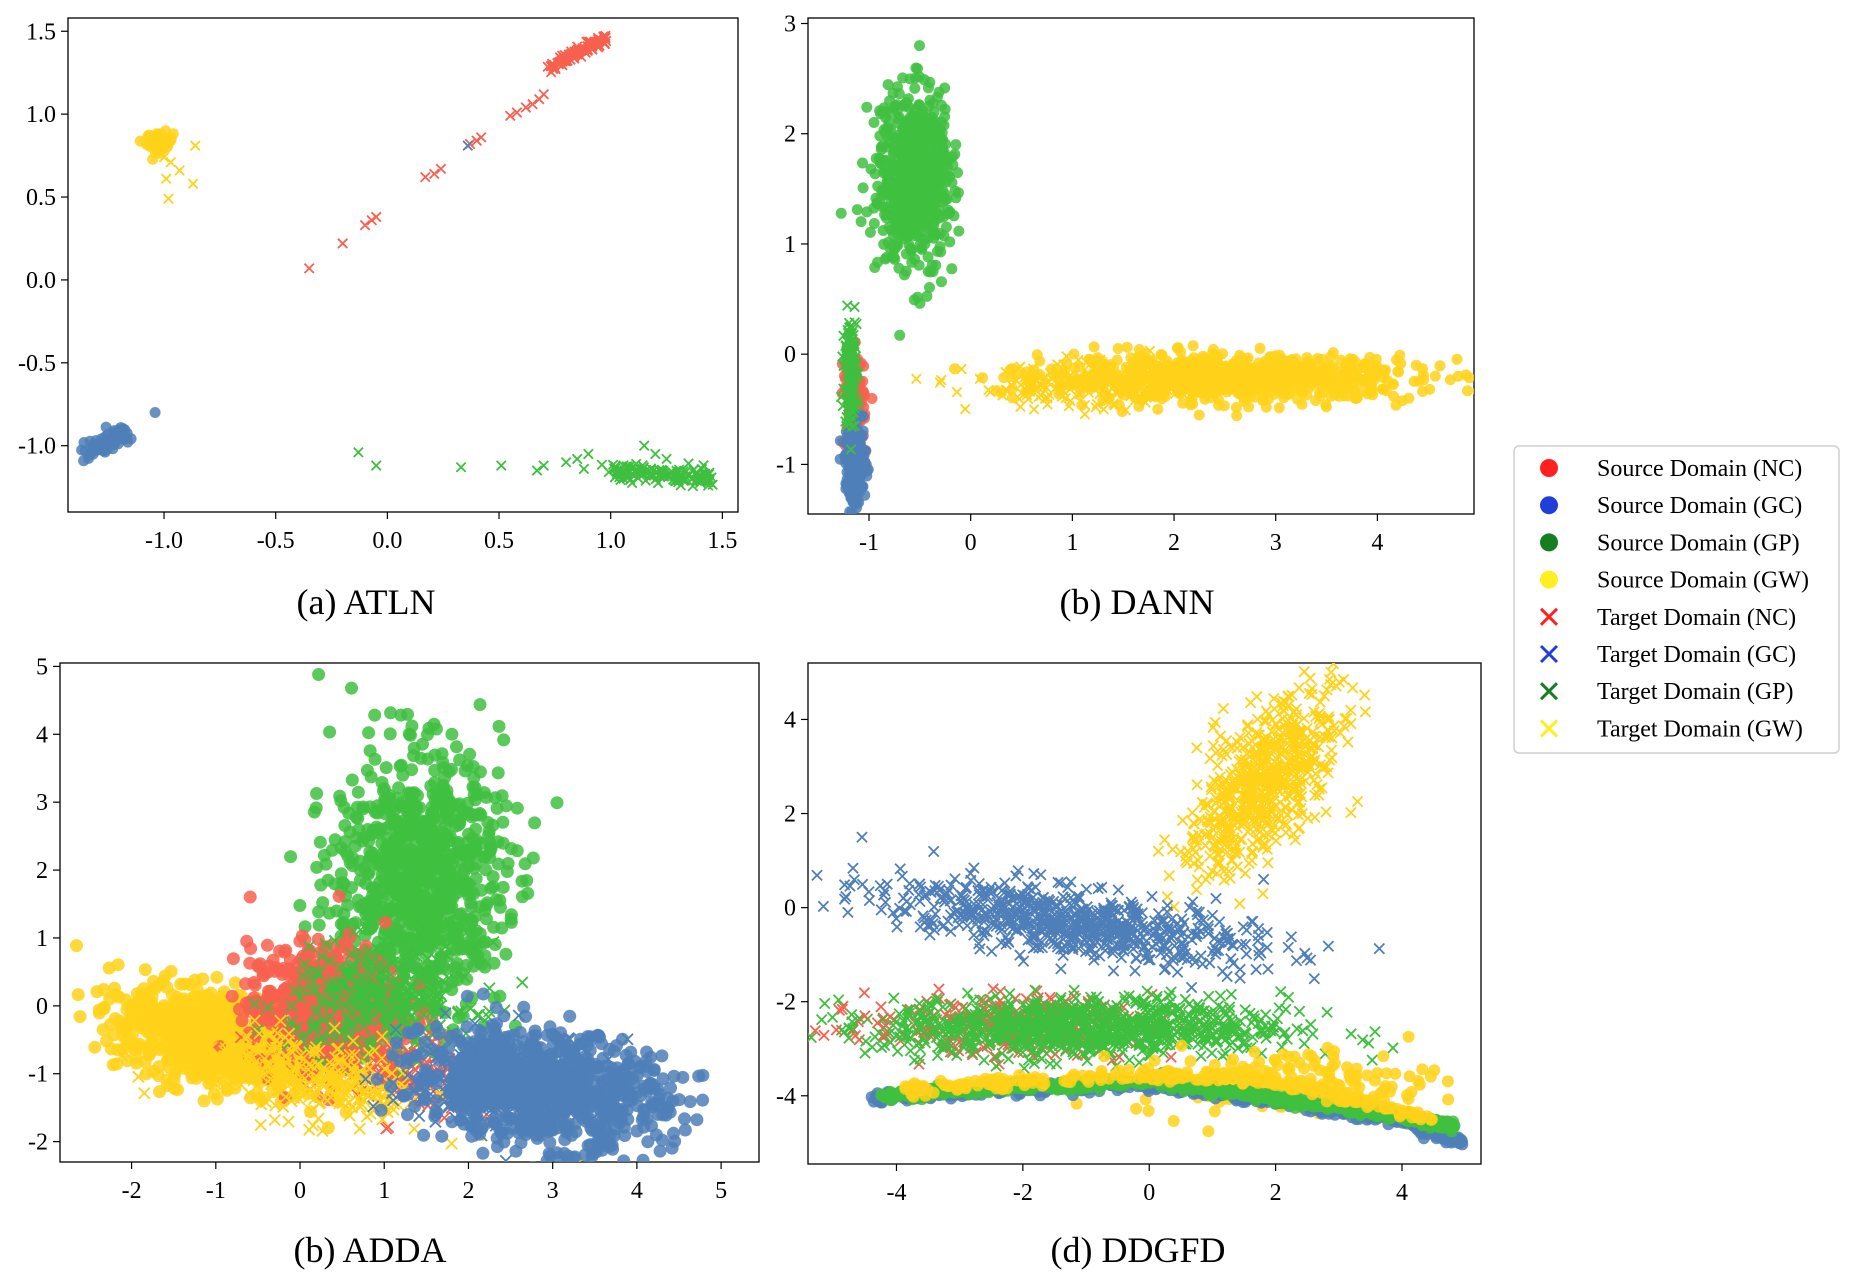  Describe the element at coordinates (1174, 543) in the screenshot. I see `x-tick-label: 2` at that location.